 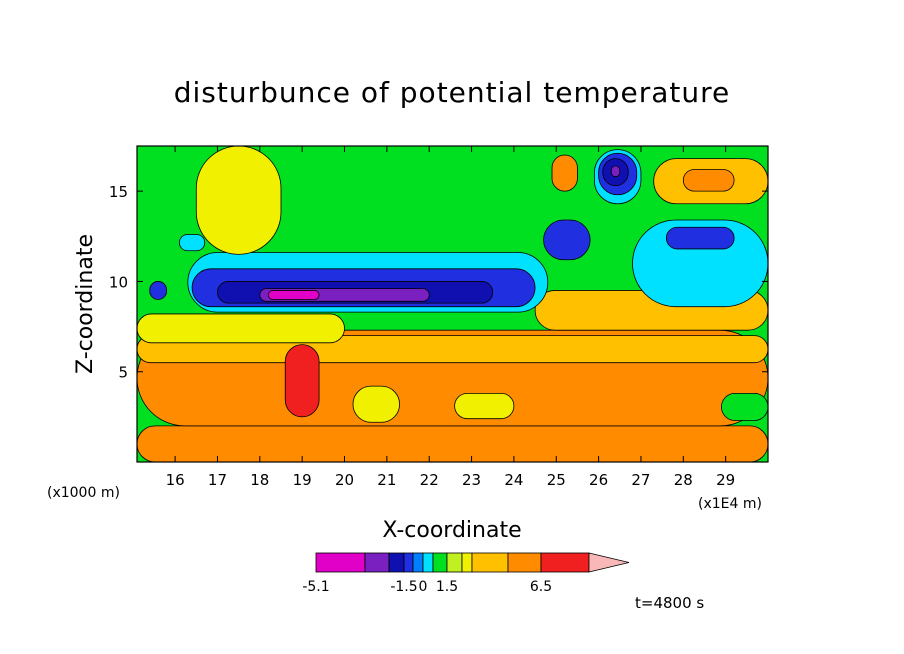 I want to click on y-axis-label: Z-coordinate, so click(x=85, y=304).